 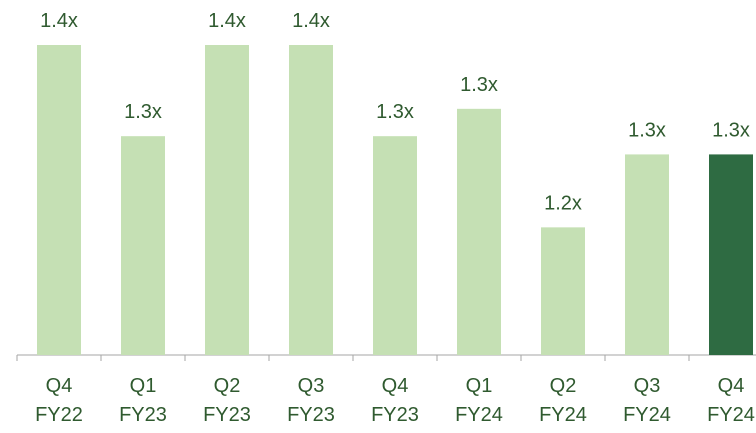 I want to click on value-label: 1.2x, so click(x=563, y=203).